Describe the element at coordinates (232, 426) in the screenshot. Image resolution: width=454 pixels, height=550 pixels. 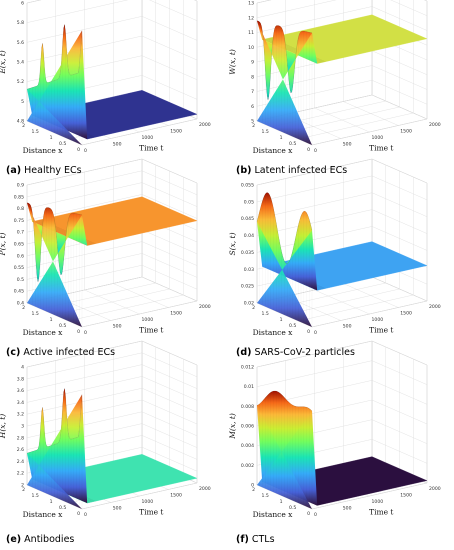
I see `z-axis-label: M(x, t)` at that location.